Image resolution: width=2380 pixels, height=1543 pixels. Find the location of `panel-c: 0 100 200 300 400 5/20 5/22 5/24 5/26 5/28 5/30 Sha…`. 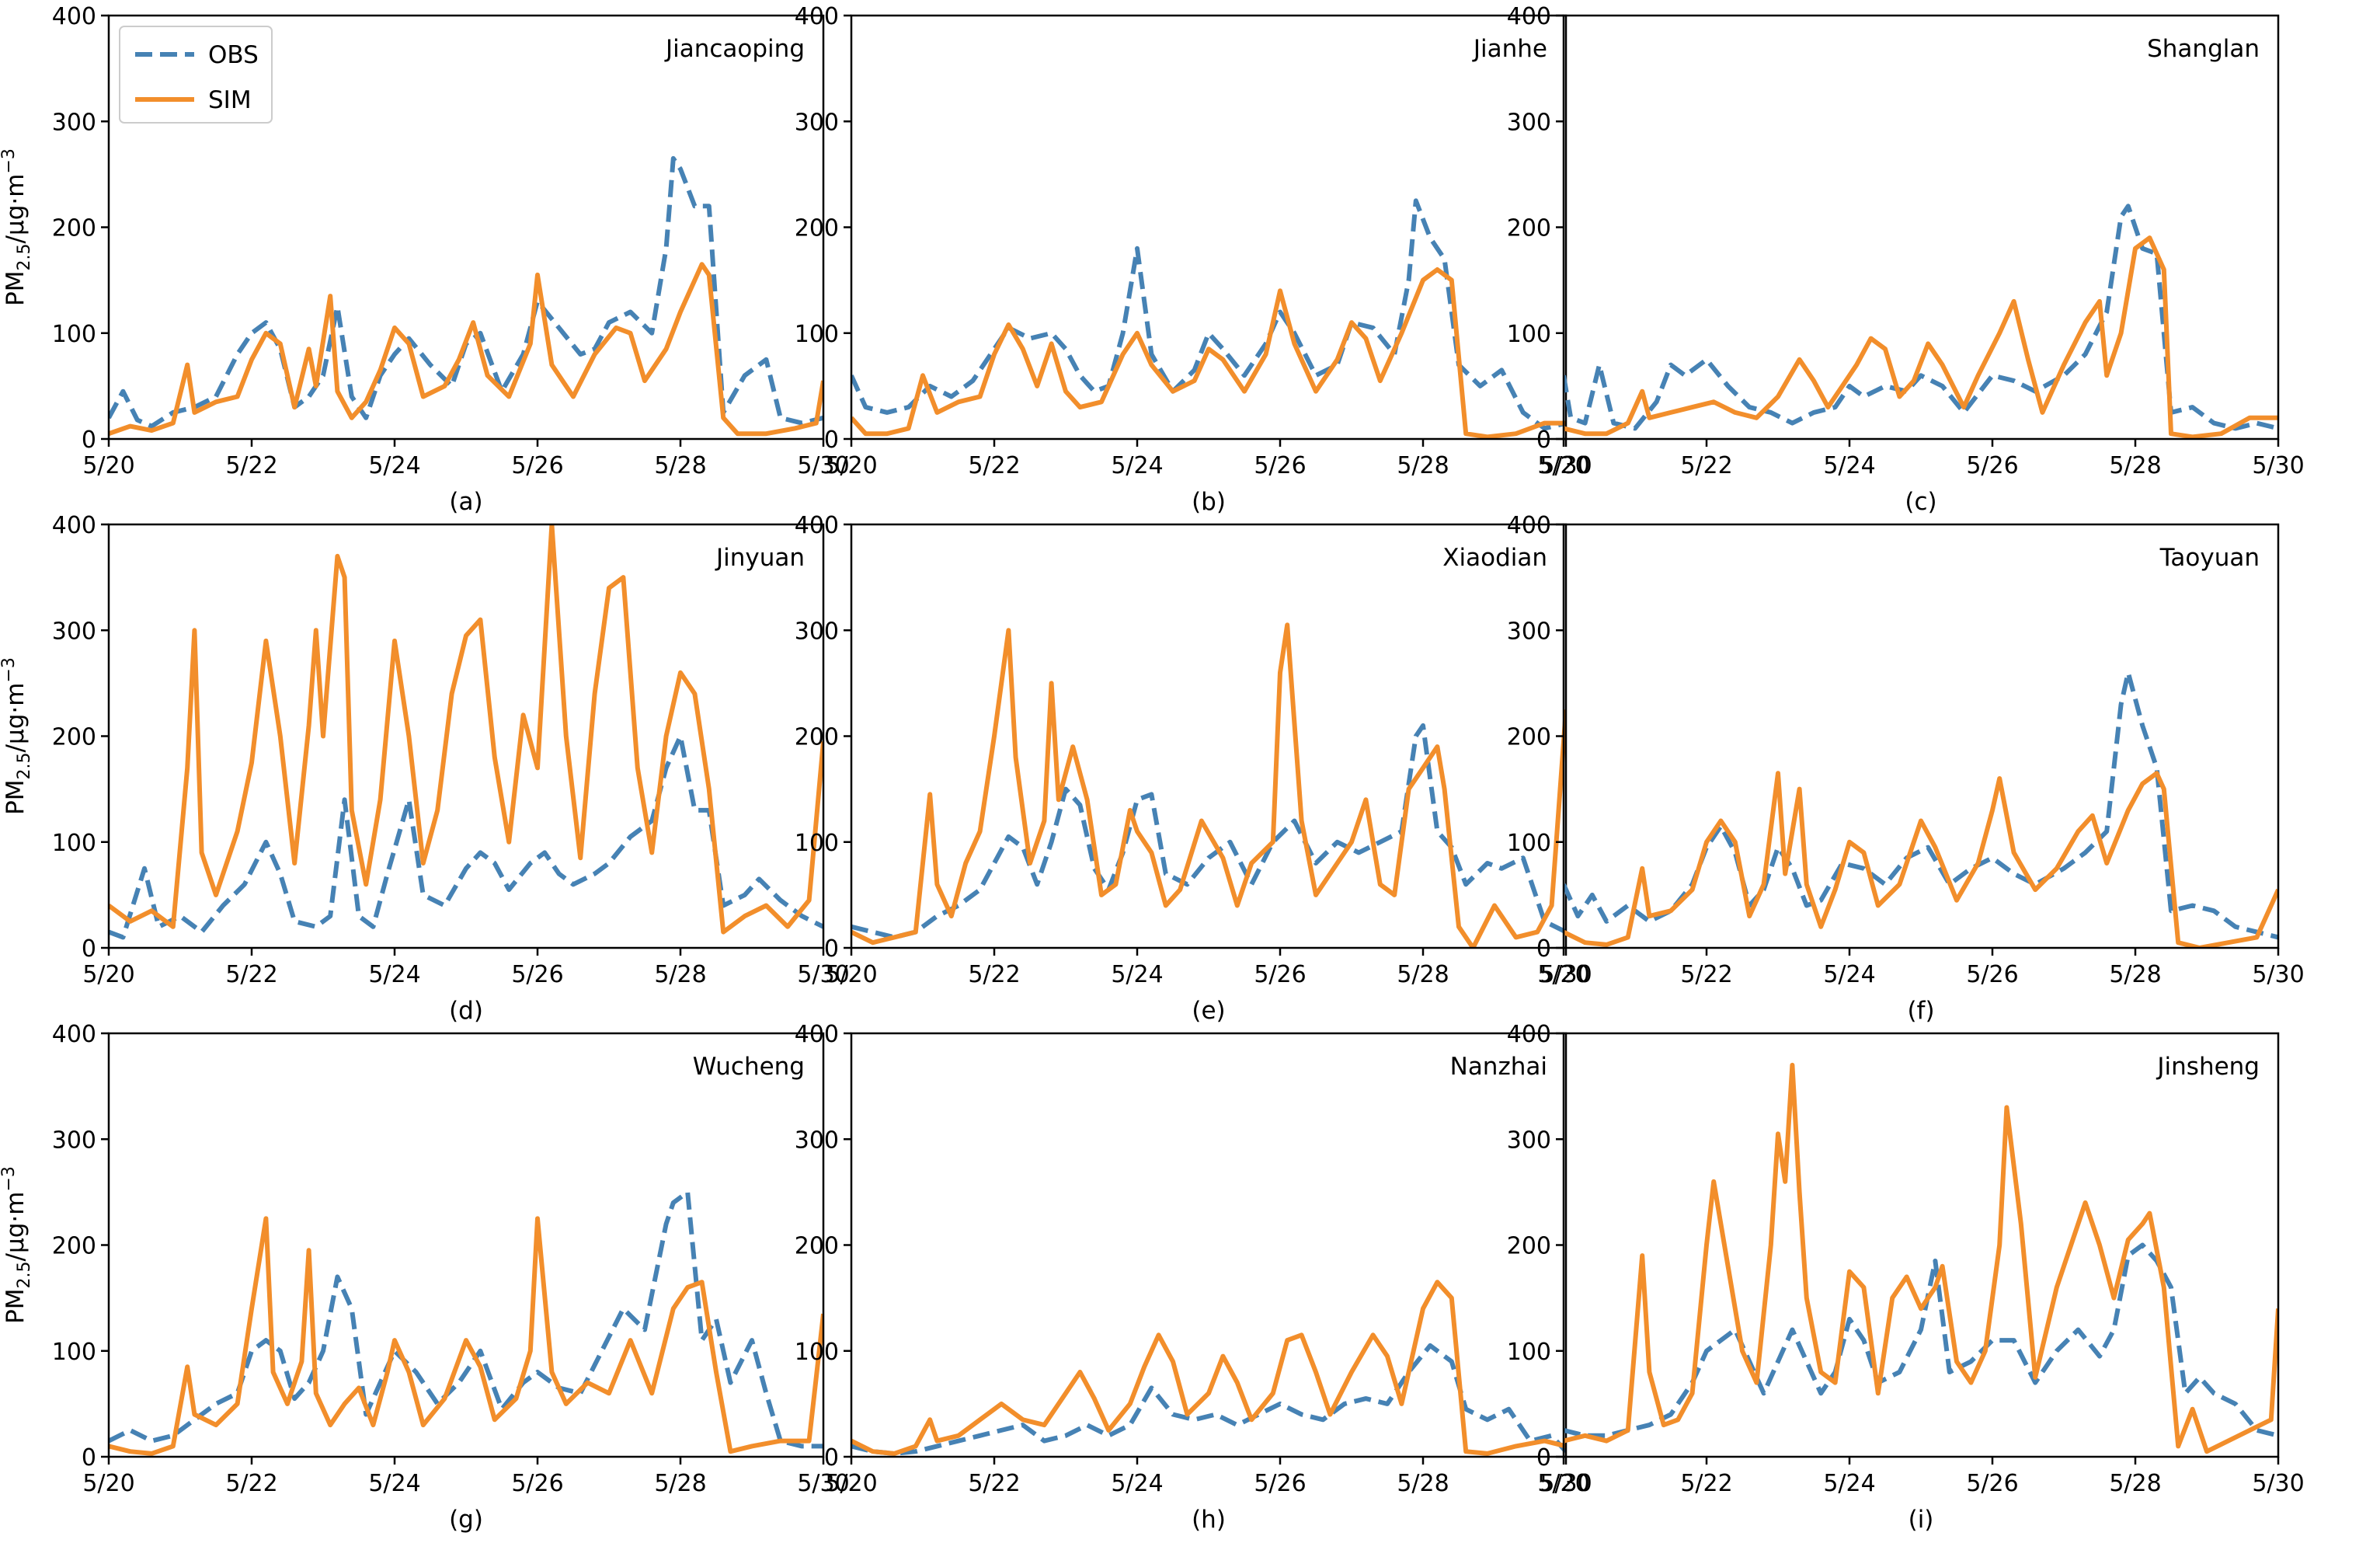

panel-c: 0 100 200 300 400 5/20 5/22 5/24 5/26 5/28 5/30 Sha… is located at coordinates (1906, 259).